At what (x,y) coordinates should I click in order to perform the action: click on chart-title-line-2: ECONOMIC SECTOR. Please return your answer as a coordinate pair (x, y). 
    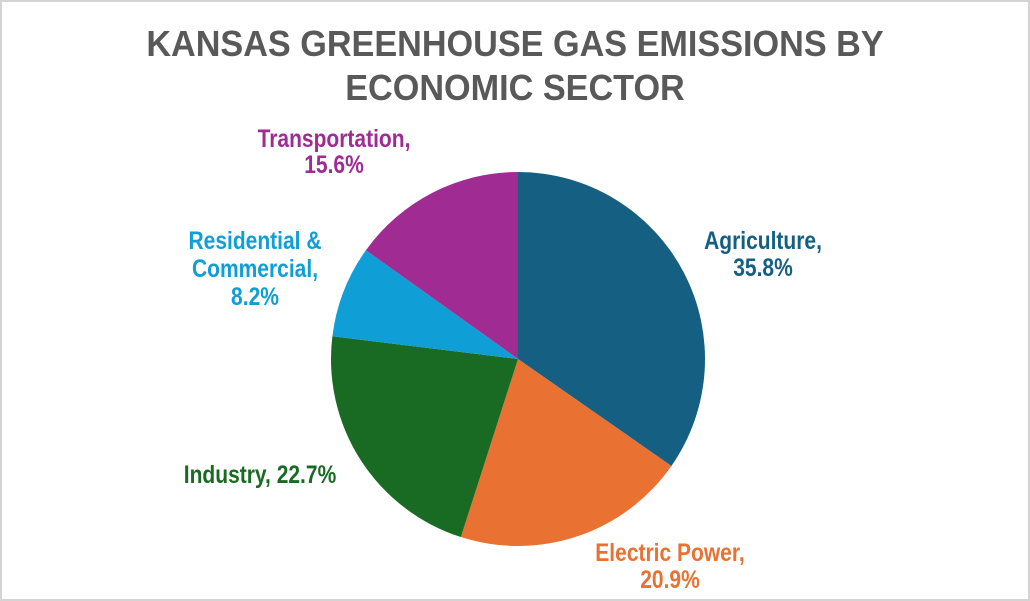
    Looking at the image, I should click on (515, 87).